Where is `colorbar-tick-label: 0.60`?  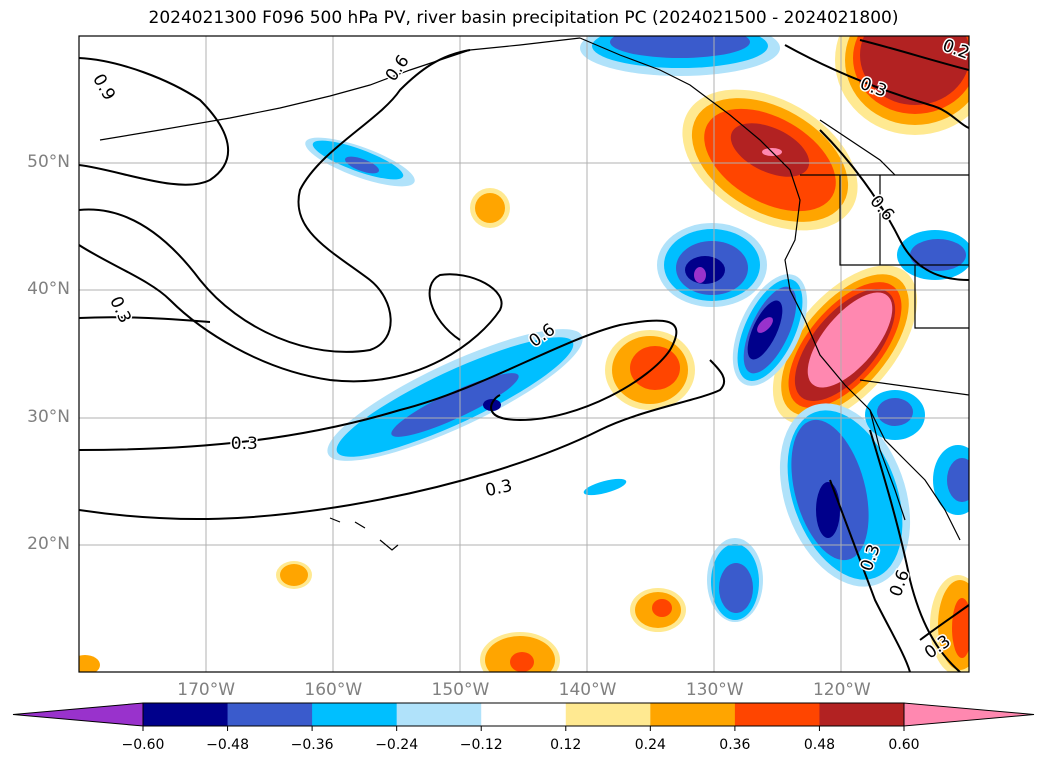 colorbar-tick-label: 0.60 is located at coordinates (904, 745).